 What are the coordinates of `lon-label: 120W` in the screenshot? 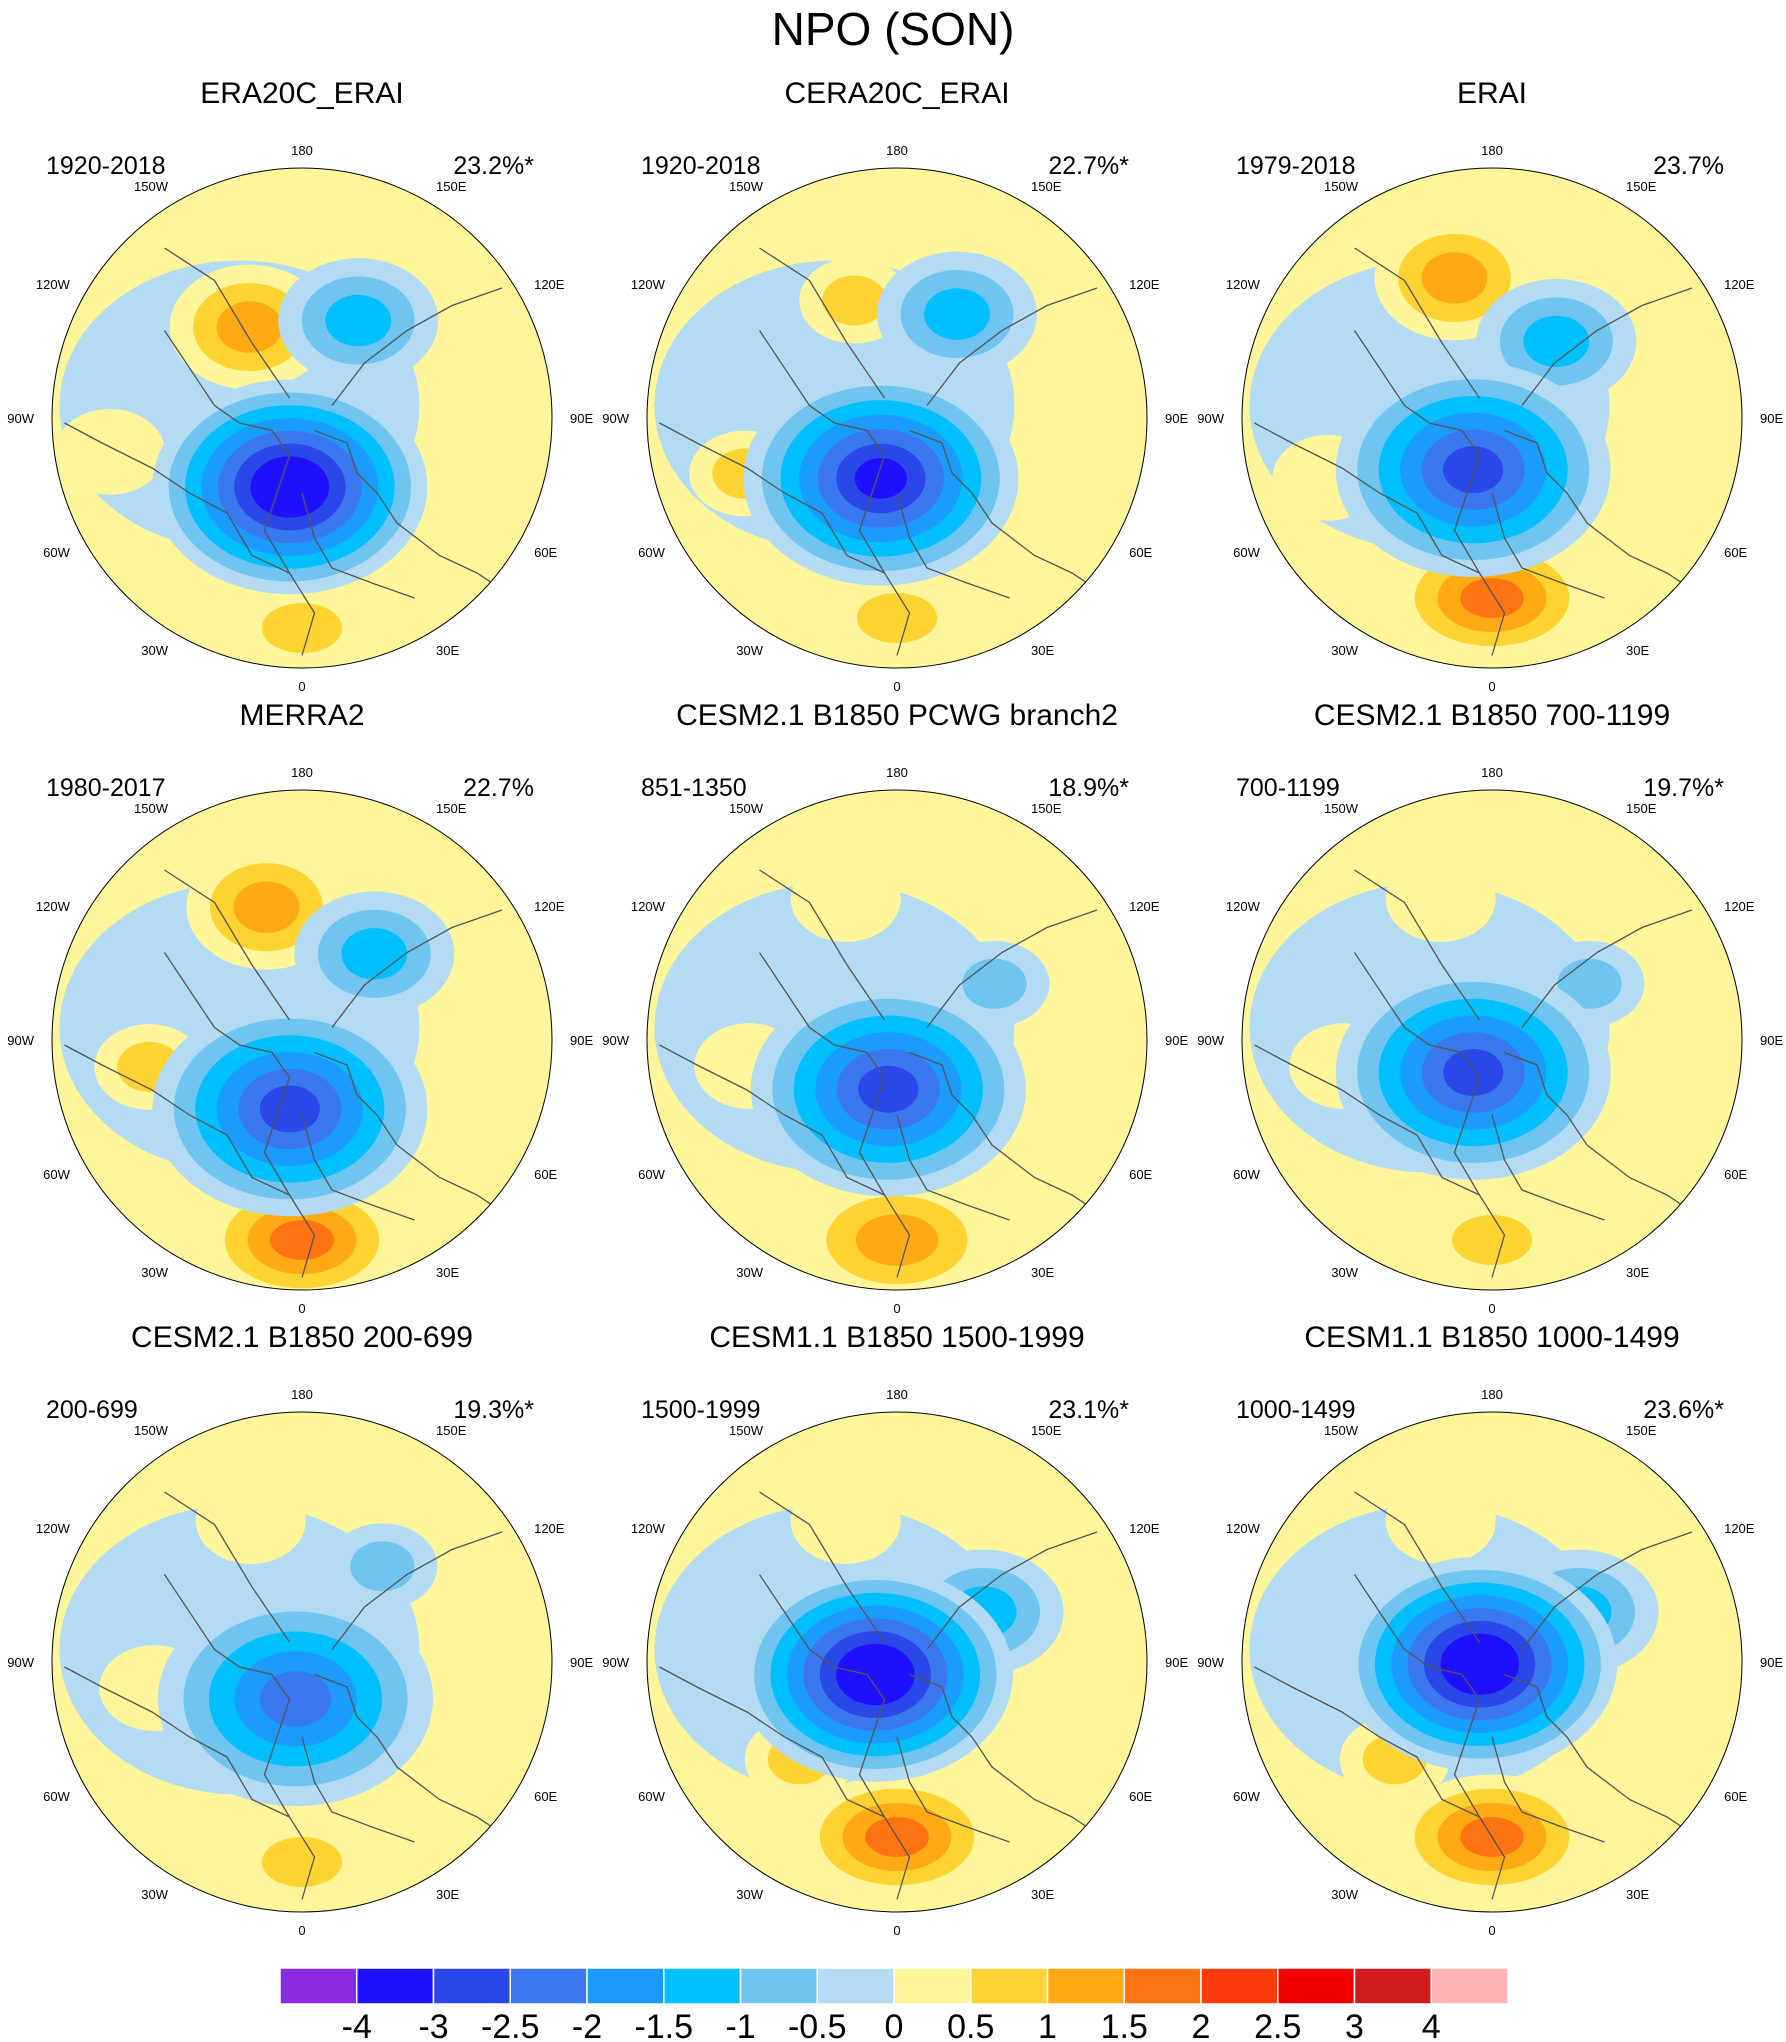 It's located at (1243, 1528).